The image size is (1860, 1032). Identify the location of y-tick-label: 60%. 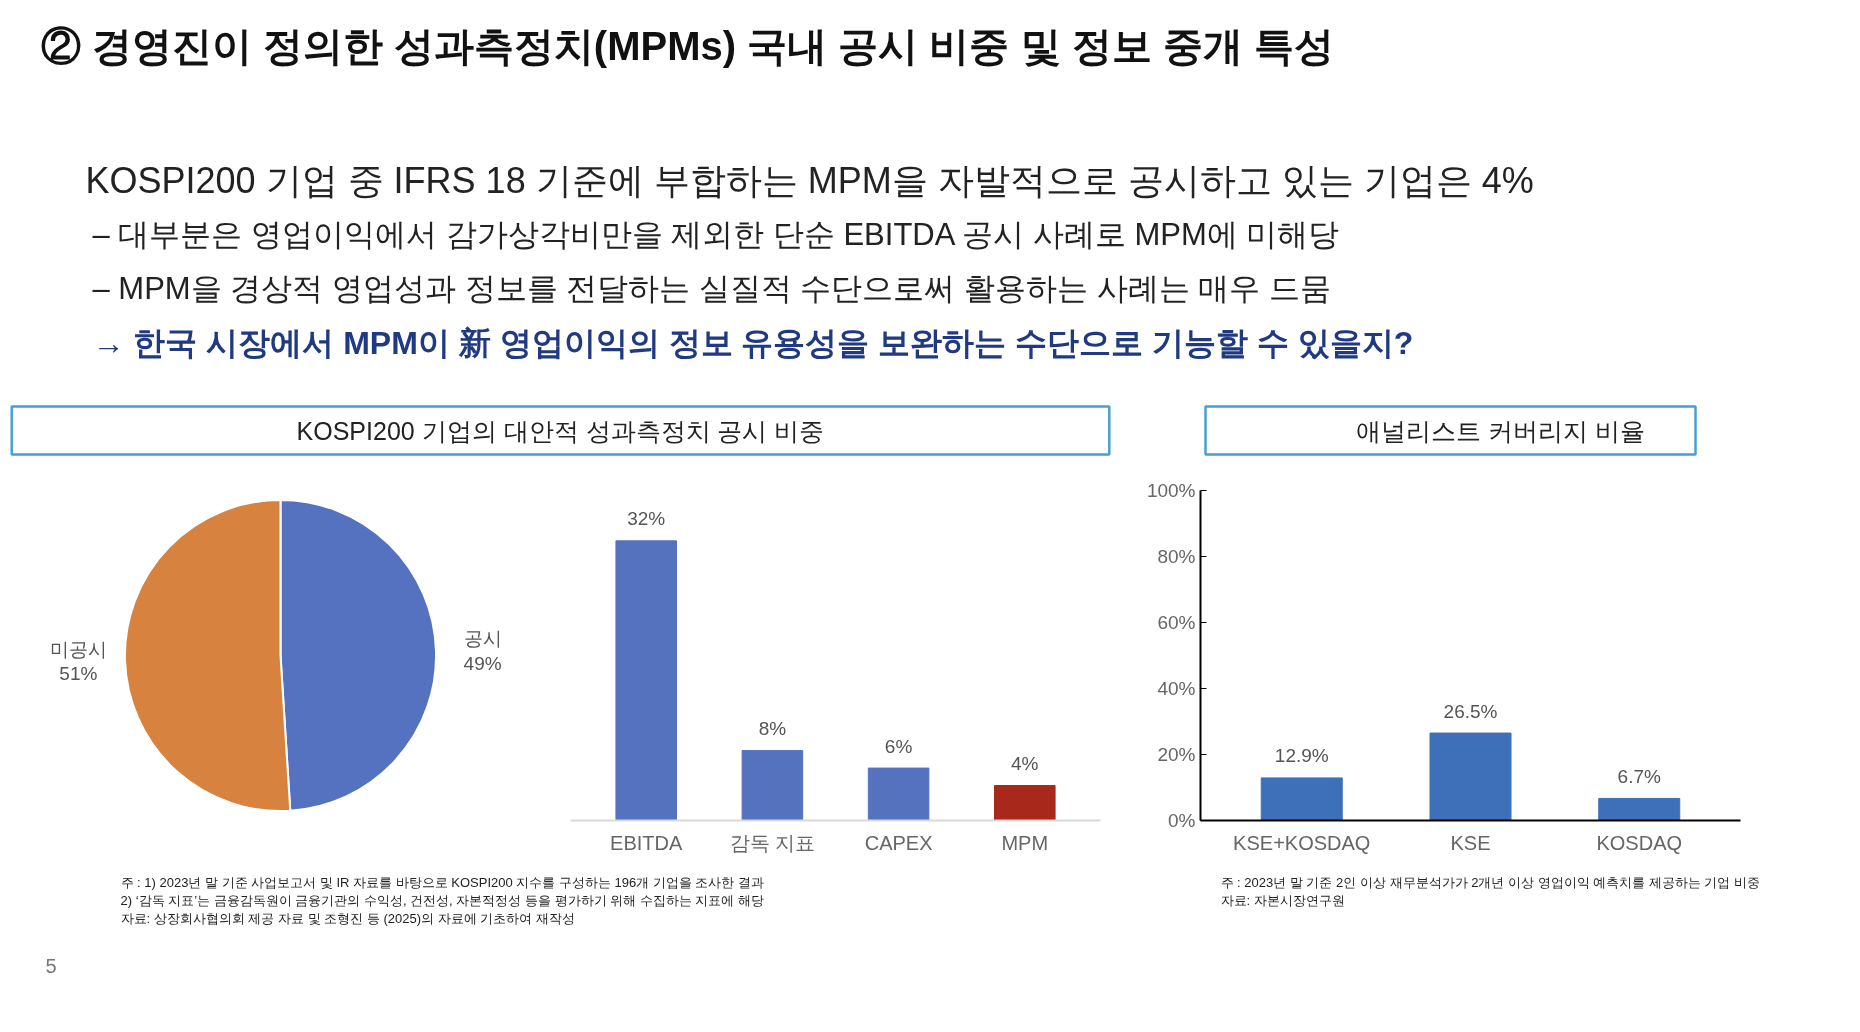
(1176, 622).